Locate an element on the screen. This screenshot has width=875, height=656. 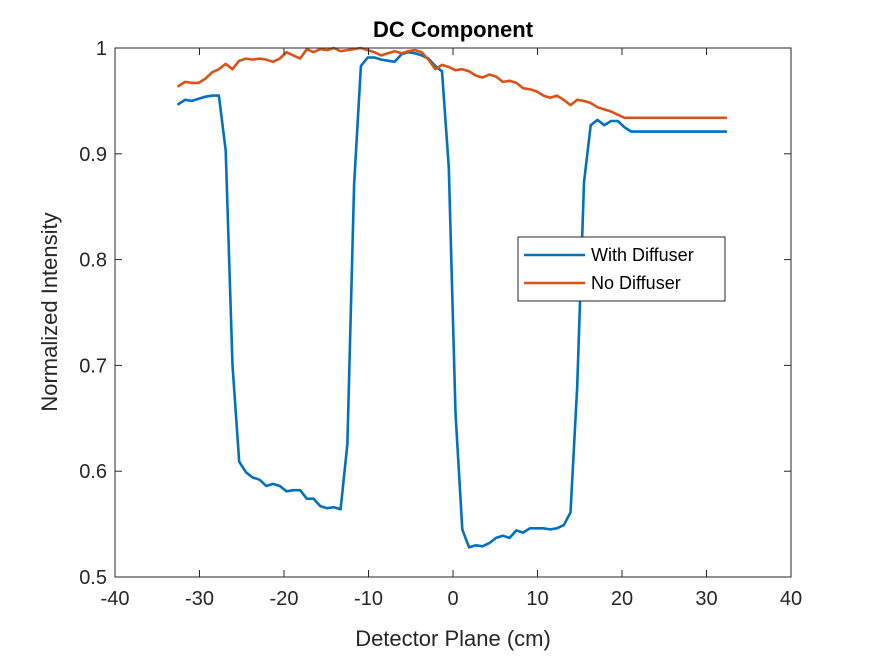
x-axis-label: Detector Plane (cm) is located at coordinates (453, 638).